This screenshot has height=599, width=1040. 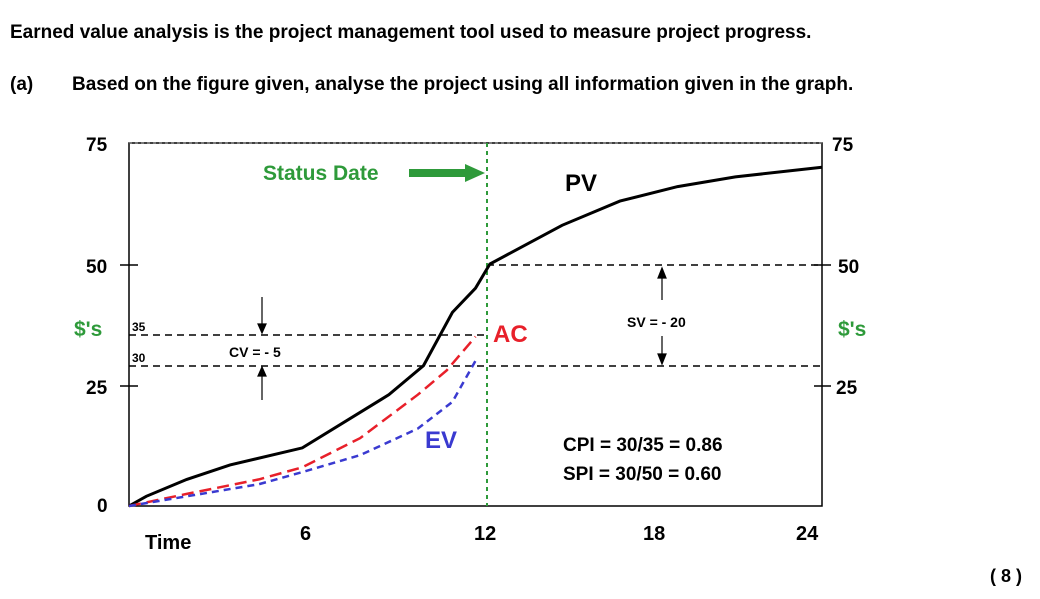 What do you see at coordinates (852, 329) in the screenshot?
I see `y-axis-label-right: $'s` at bounding box center [852, 329].